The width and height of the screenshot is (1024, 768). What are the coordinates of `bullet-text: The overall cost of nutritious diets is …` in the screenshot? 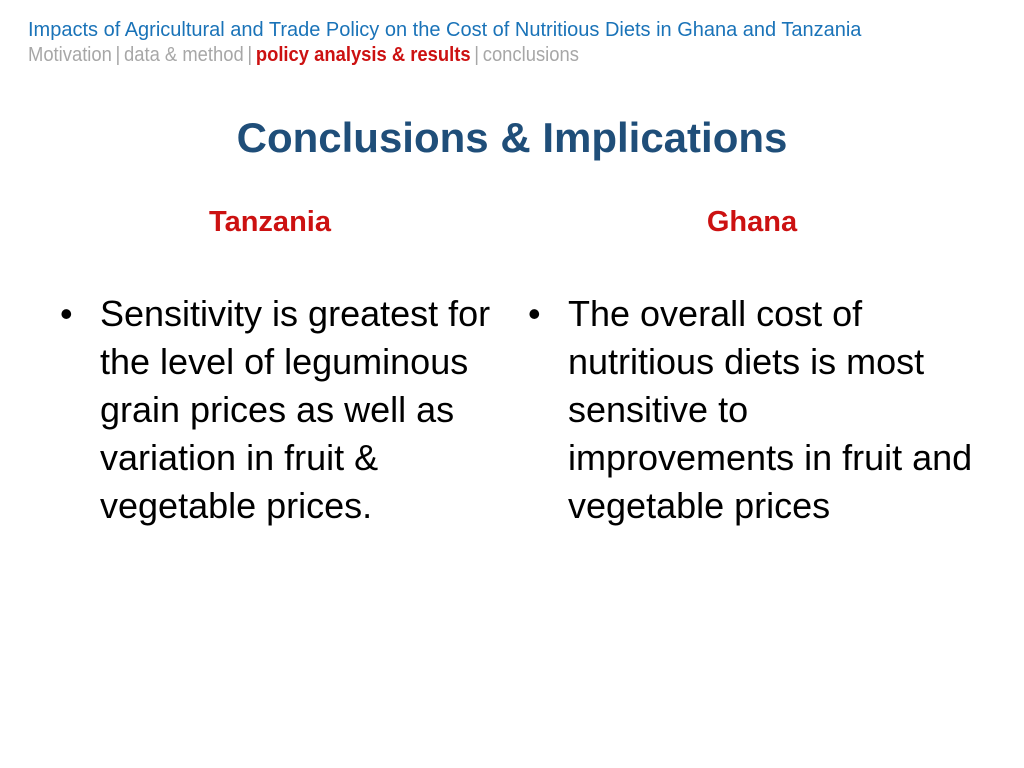 It's located at (770, 409).